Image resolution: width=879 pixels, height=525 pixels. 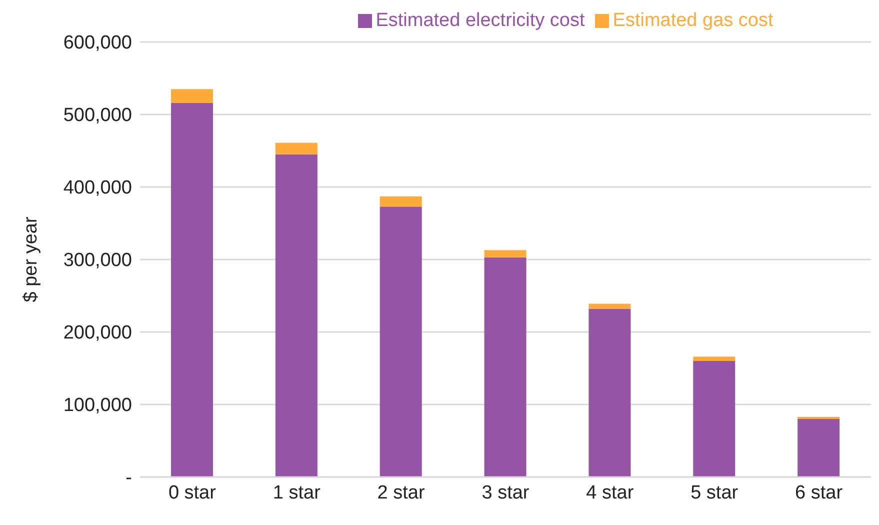 What do you see at coordinates (714, 493) in the screenshot?
I see `x-tick-label: 5 star` at bounding box center [714, 493].